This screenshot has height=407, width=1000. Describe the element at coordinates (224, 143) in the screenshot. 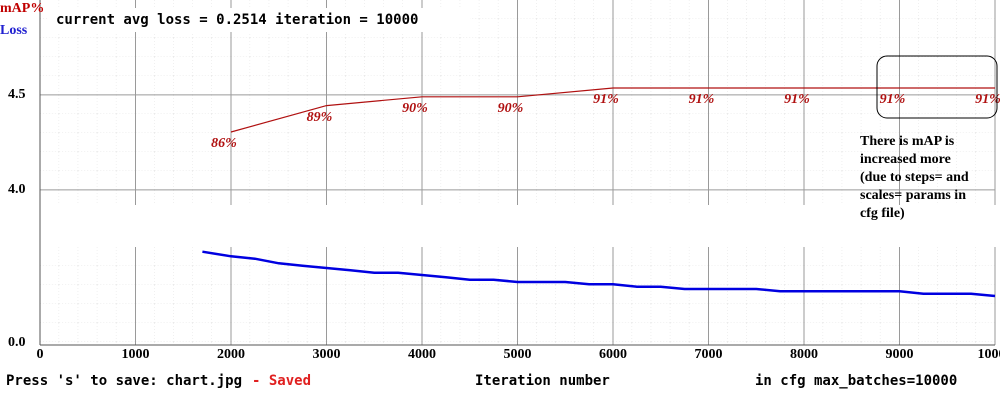

I see `value-label: 86%` at that location.